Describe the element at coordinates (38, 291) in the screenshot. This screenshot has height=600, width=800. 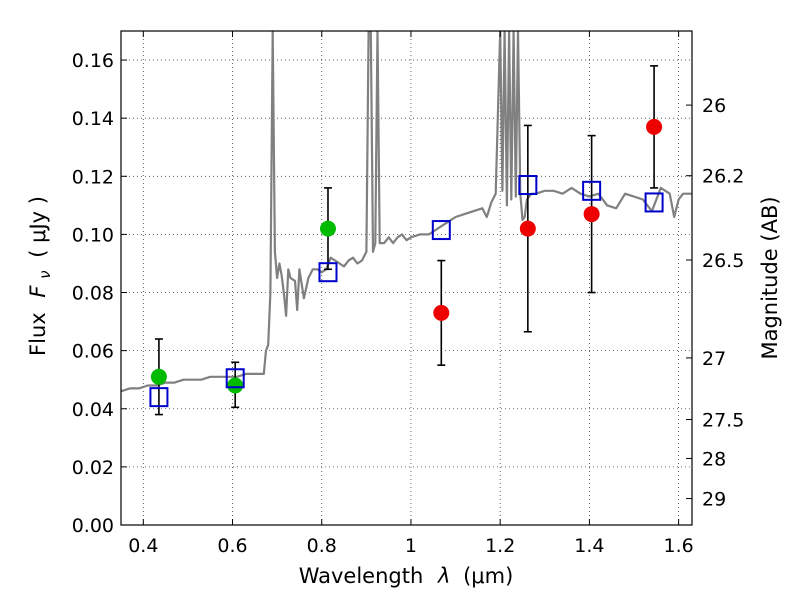
I see `y-axis-symbol: F` at that location.